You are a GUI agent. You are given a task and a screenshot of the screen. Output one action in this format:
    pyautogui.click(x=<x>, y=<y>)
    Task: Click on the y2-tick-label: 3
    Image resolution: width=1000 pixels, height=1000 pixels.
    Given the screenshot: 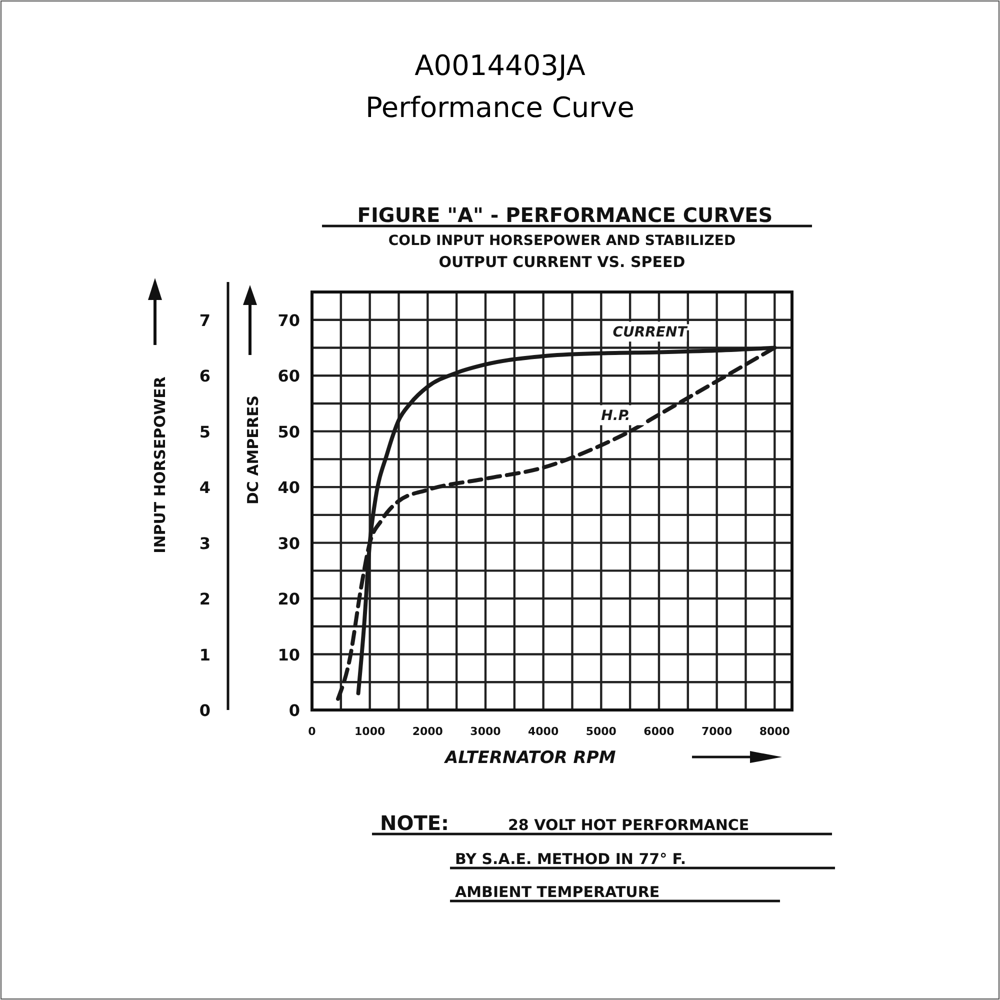 What is the action you would take?
    pyautogui.click(x=205, y=543)
    